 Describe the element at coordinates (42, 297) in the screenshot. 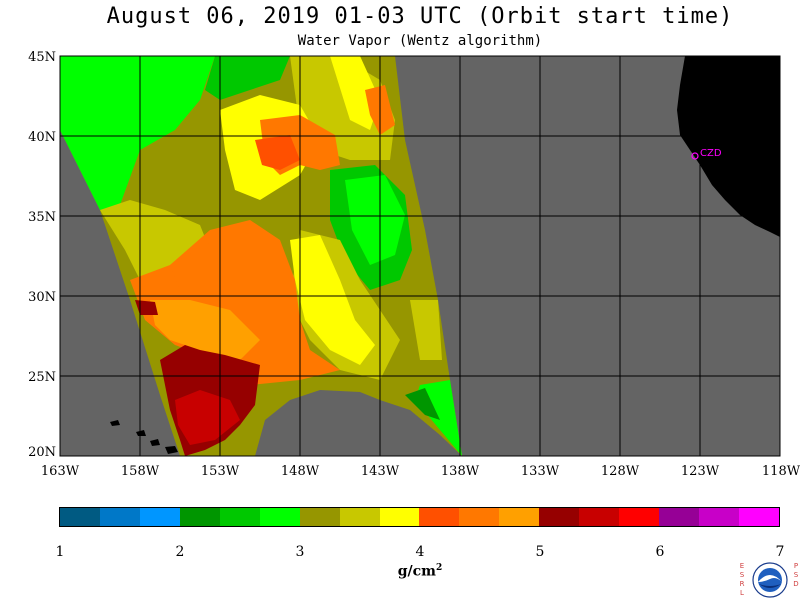

I see `lat-tick-label: 30N` at that location.